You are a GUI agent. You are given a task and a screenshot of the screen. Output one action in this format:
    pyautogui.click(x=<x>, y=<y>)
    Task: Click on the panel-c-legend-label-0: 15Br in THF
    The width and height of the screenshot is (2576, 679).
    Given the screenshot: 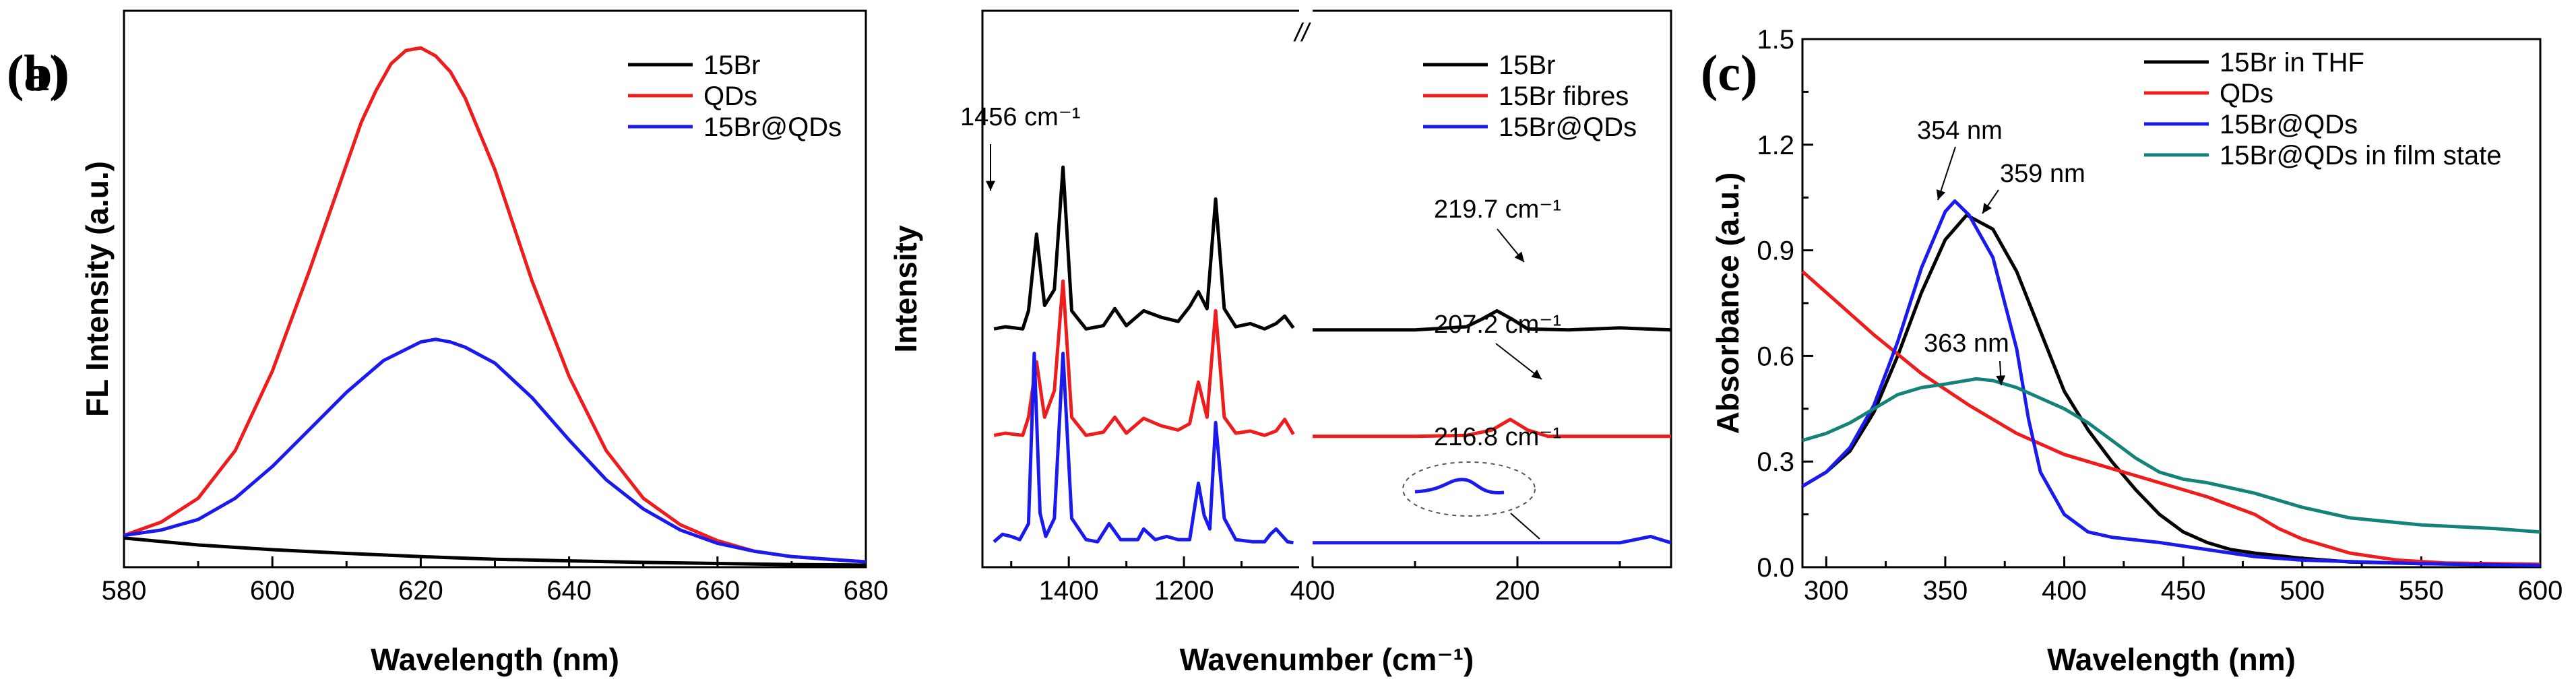 What is the action you would take?
    pyautogui.click(x=2292, y=62)
    